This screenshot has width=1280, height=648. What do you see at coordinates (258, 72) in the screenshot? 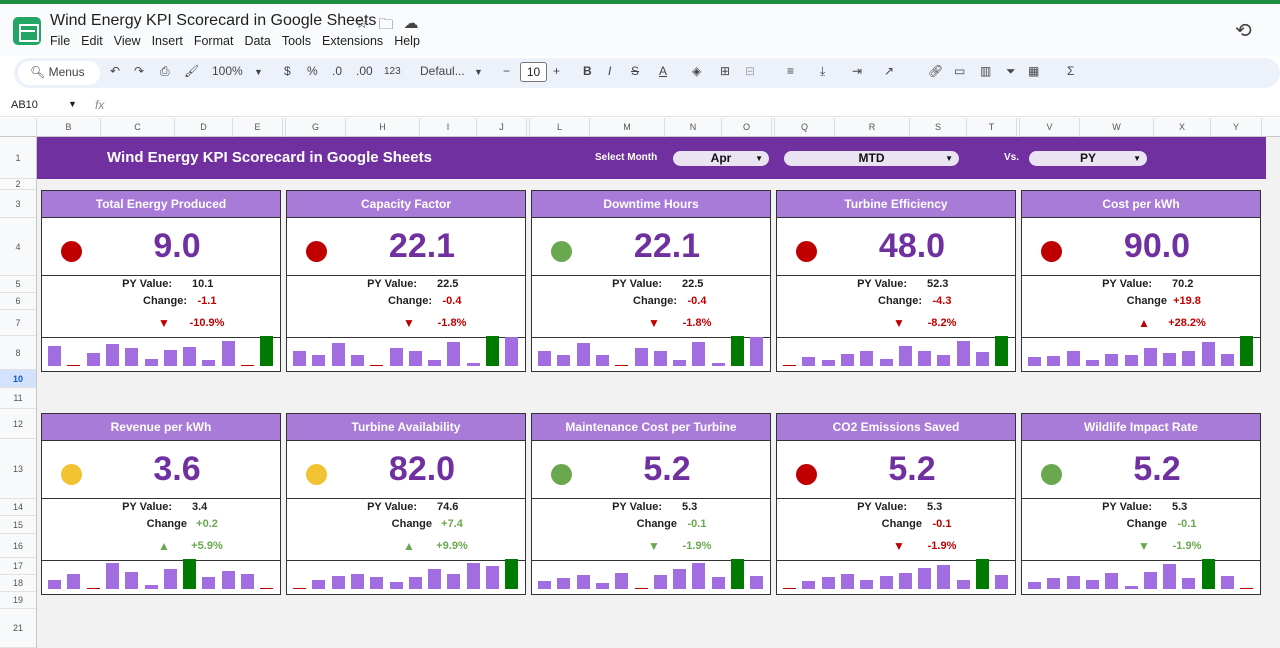
I see `zoom-chevron-down-icon: ▼` at bounding box center [258, 72].